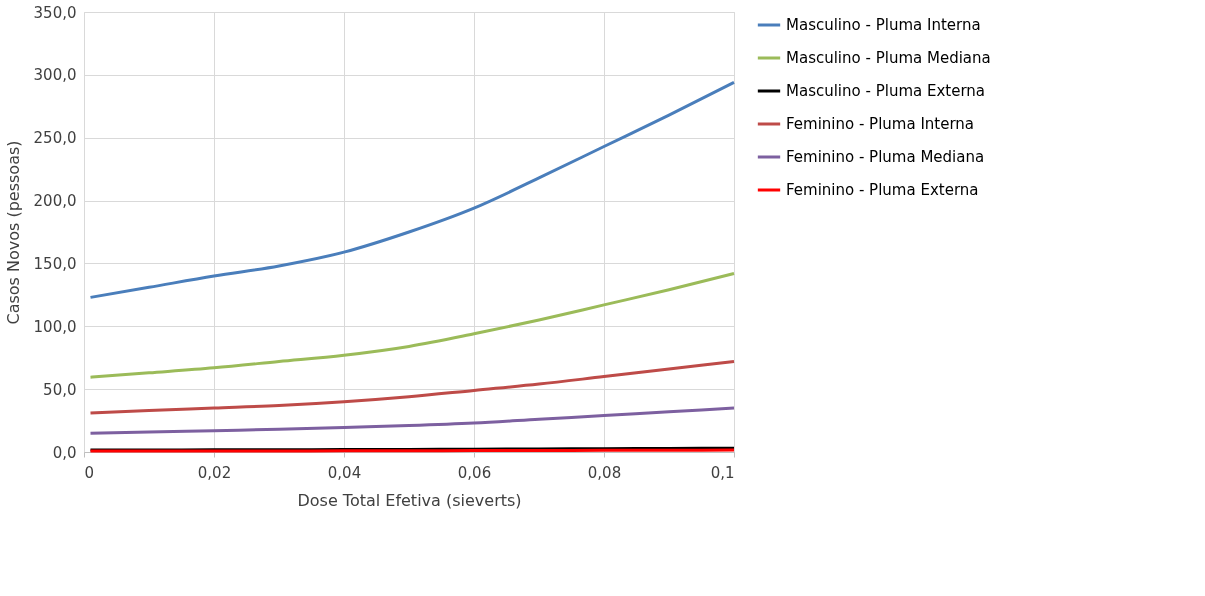 The height and width of the screenshot is (596, 1205). Describe the element at coordinates (60, 389) in the screenshot. I see `y-tick-label: 50,0` at that location.